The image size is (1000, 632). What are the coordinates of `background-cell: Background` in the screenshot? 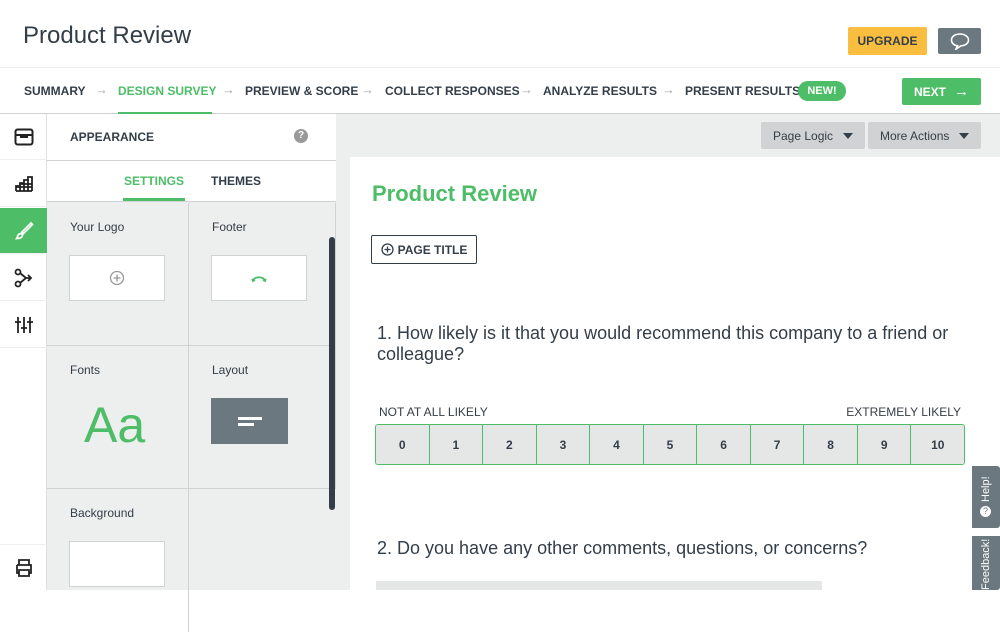 It's located at (118, 560).